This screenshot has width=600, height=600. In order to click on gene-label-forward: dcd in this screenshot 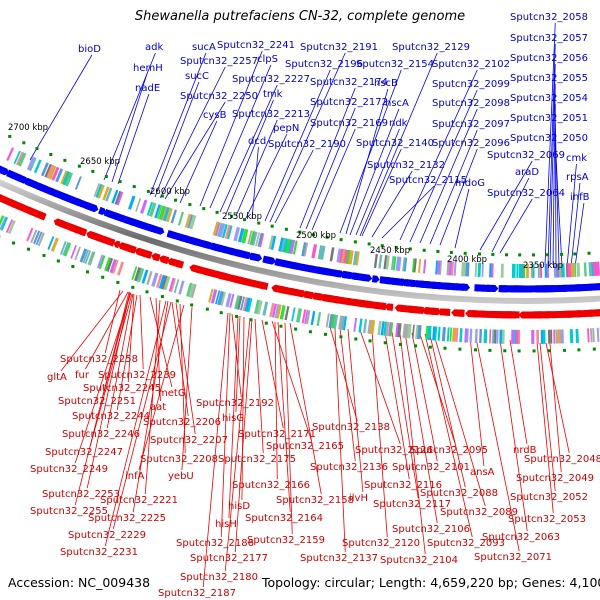, I will do `click(257, 141)`.